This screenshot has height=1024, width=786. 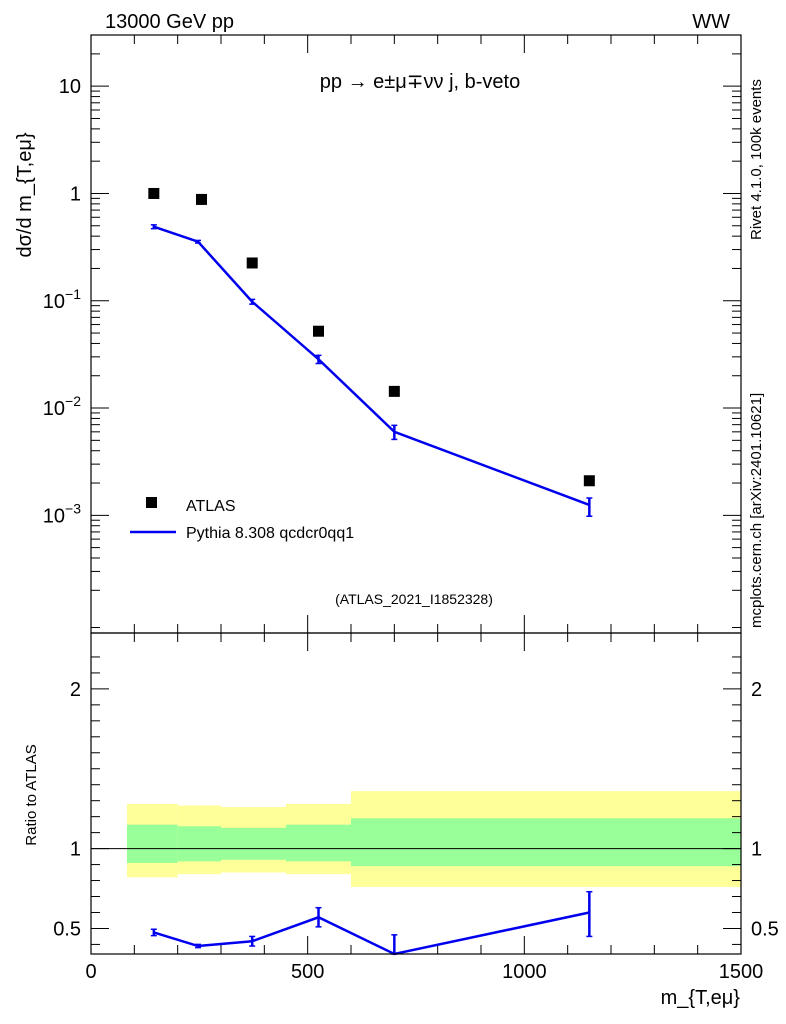 I want to click on process-label: pp → e±μ∓νν j, b-veto, so click(x=420, y=82).